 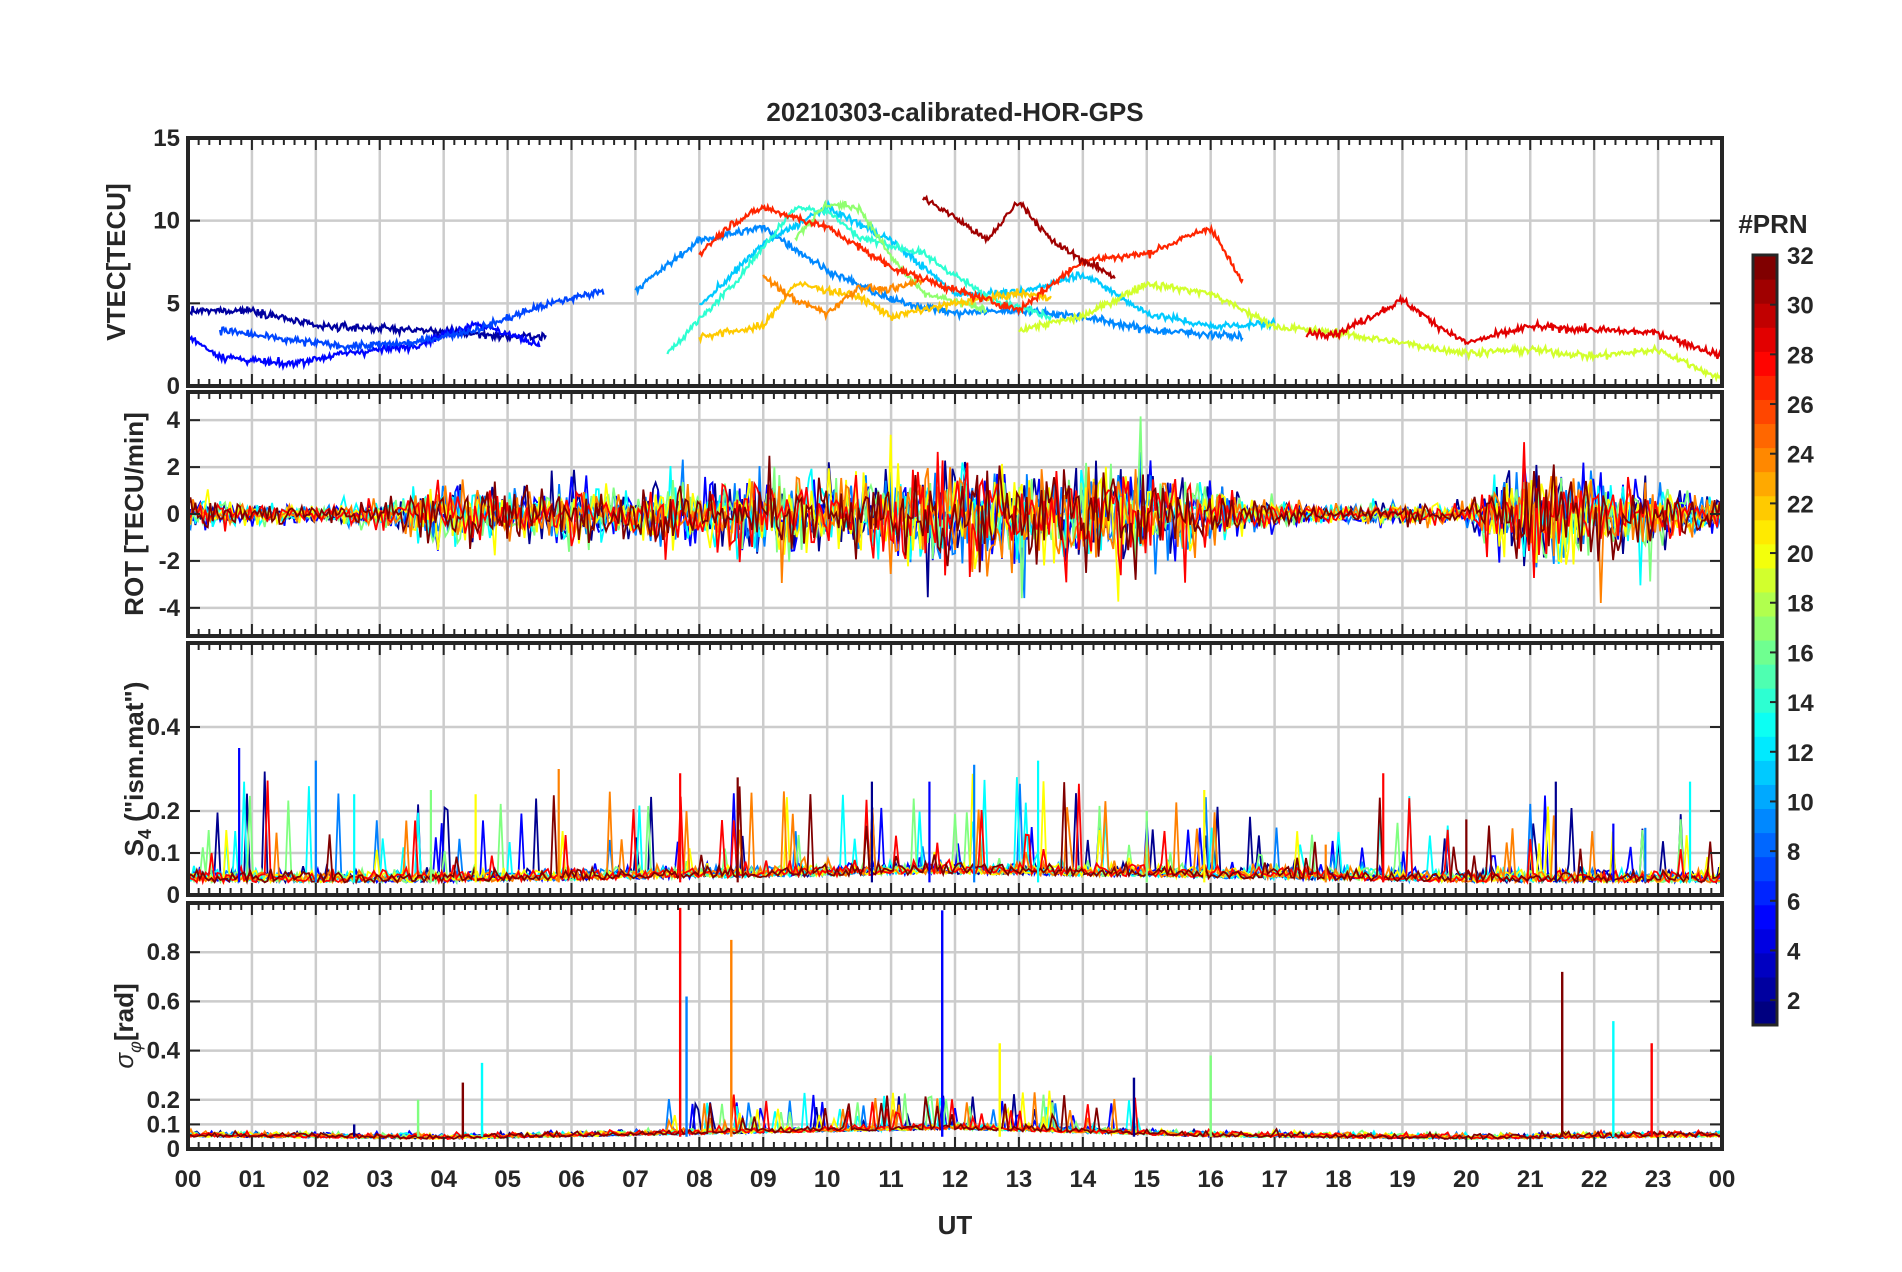 What do you see at coordinates (145, 834) in the screenshot?
I see `y-axis-label-subscript: 4` at bounding box center [145, 834].